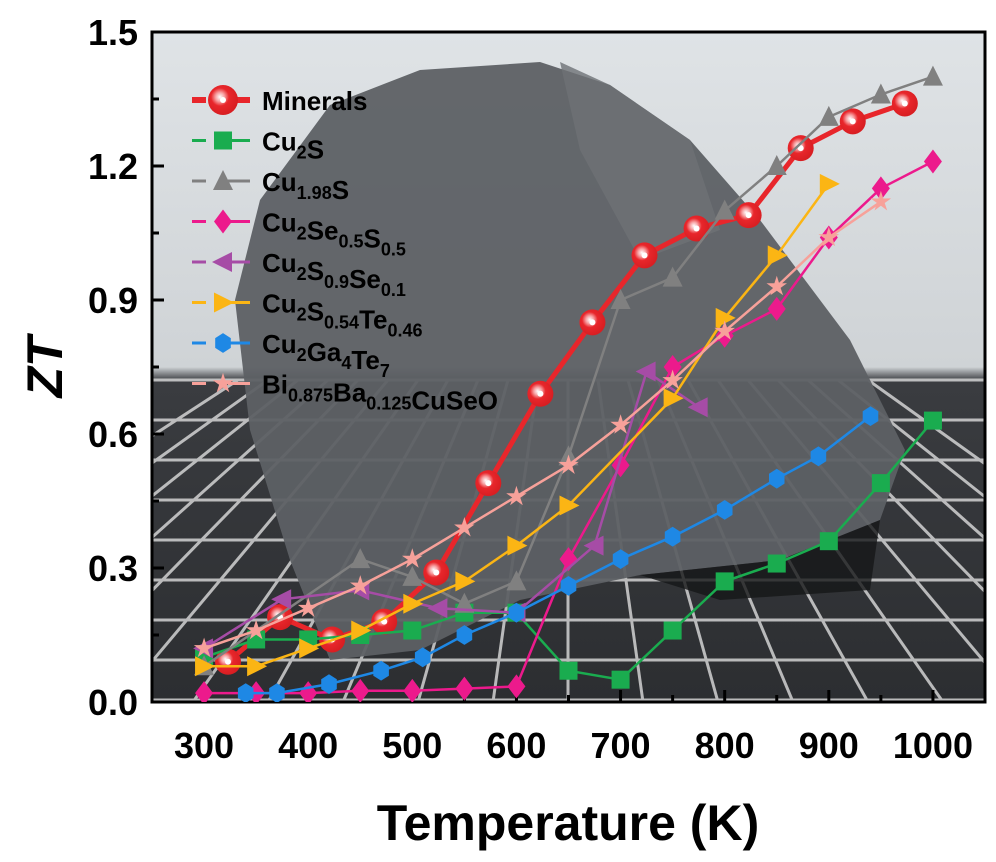 The height and width of the screenshot is (862, 996). What do you see at coordinates (307, 315) in the screenshot?
I see `legend-item: Cu2S0.54Te0.46` at bounding box center [307, 315].